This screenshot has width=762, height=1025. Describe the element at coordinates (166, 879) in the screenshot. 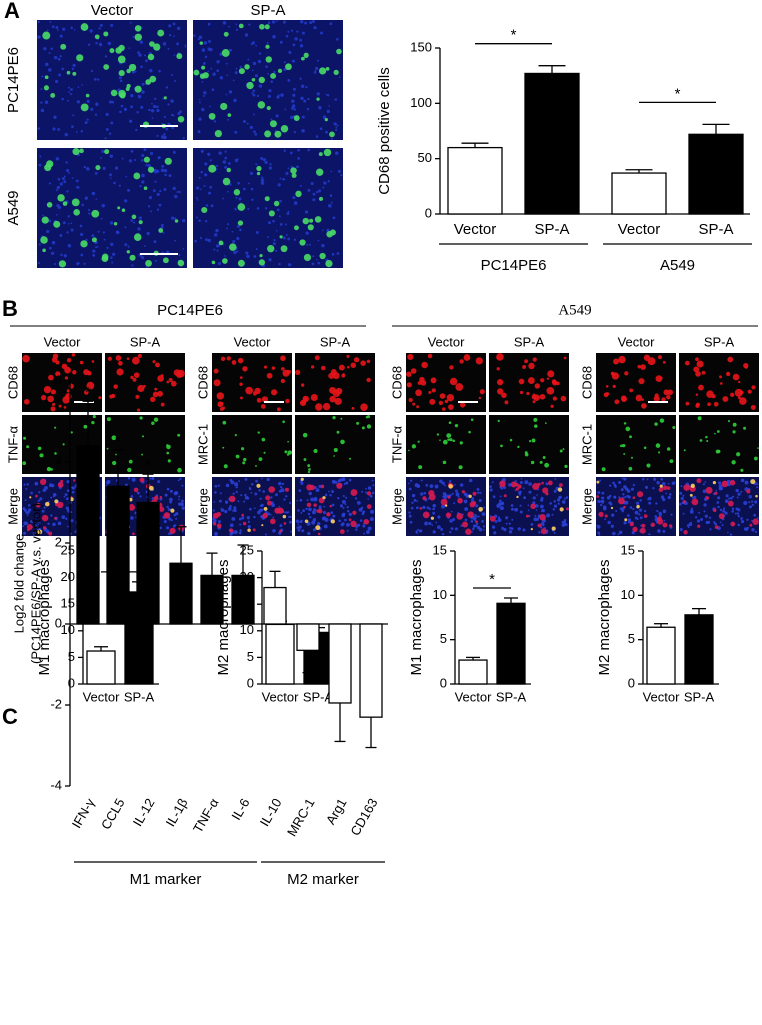

I see `group-label: M1 marker` at that location.